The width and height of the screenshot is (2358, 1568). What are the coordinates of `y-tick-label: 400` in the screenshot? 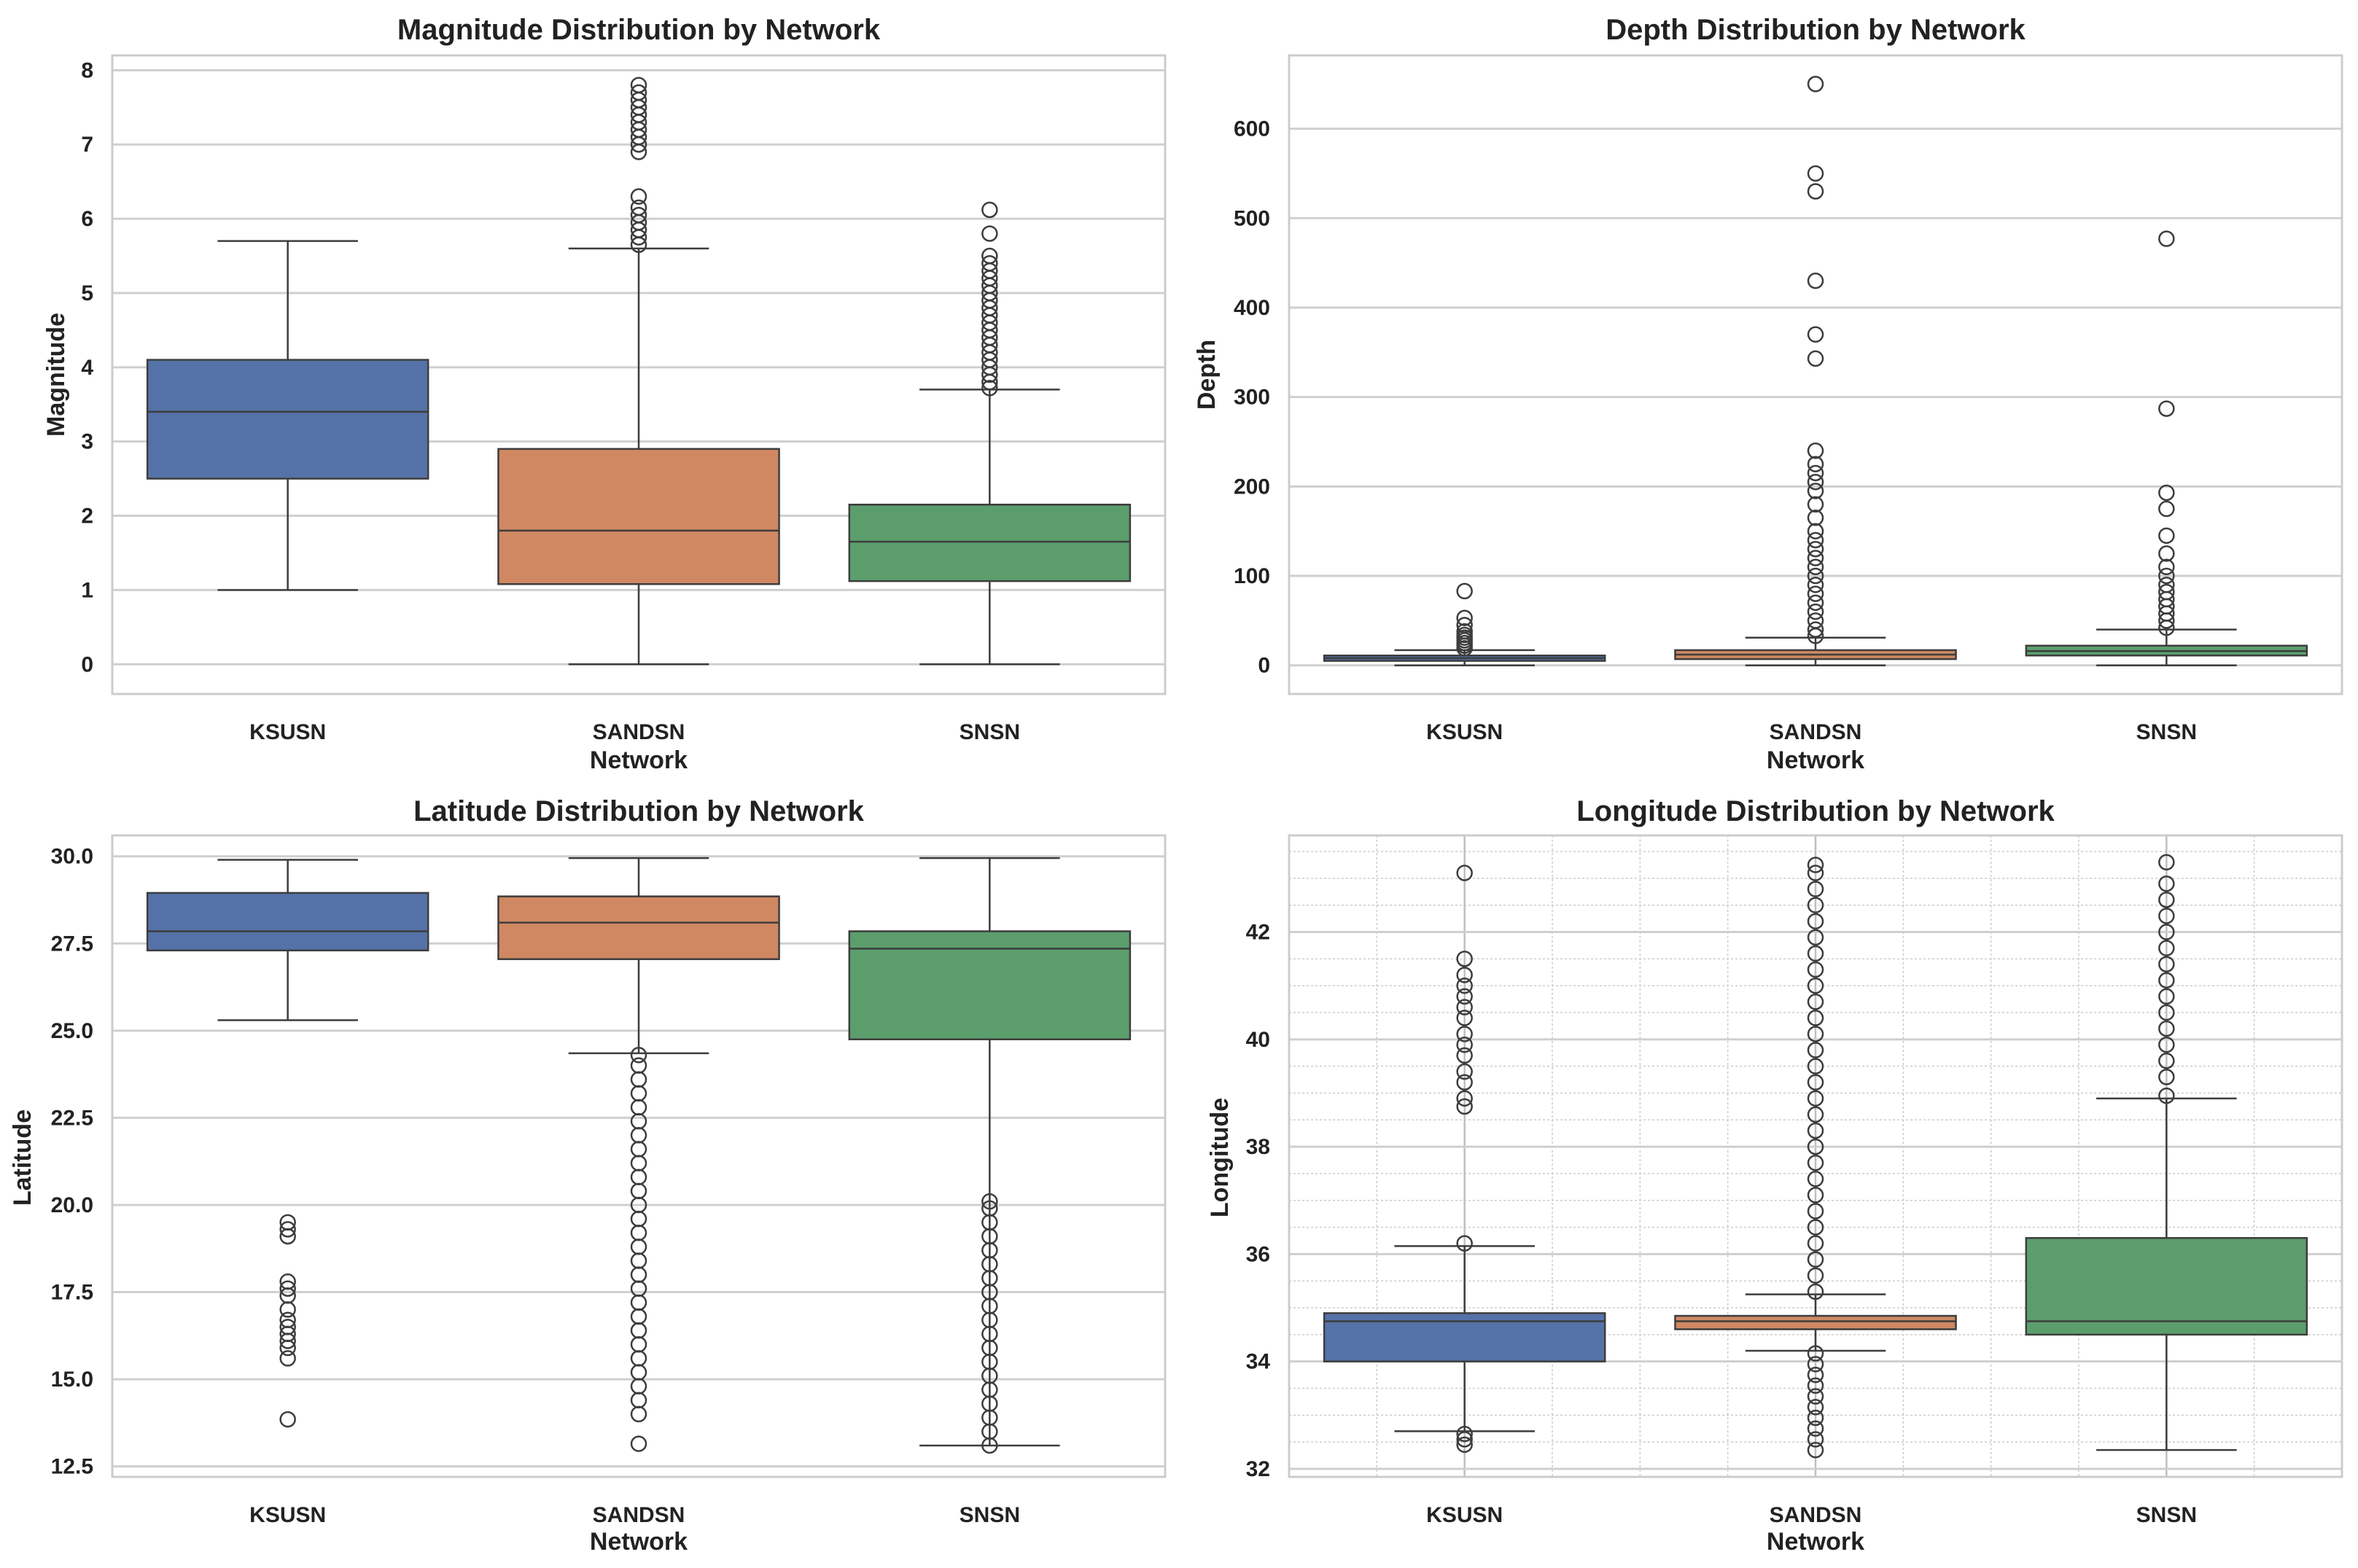 It's located at (1252, 308).